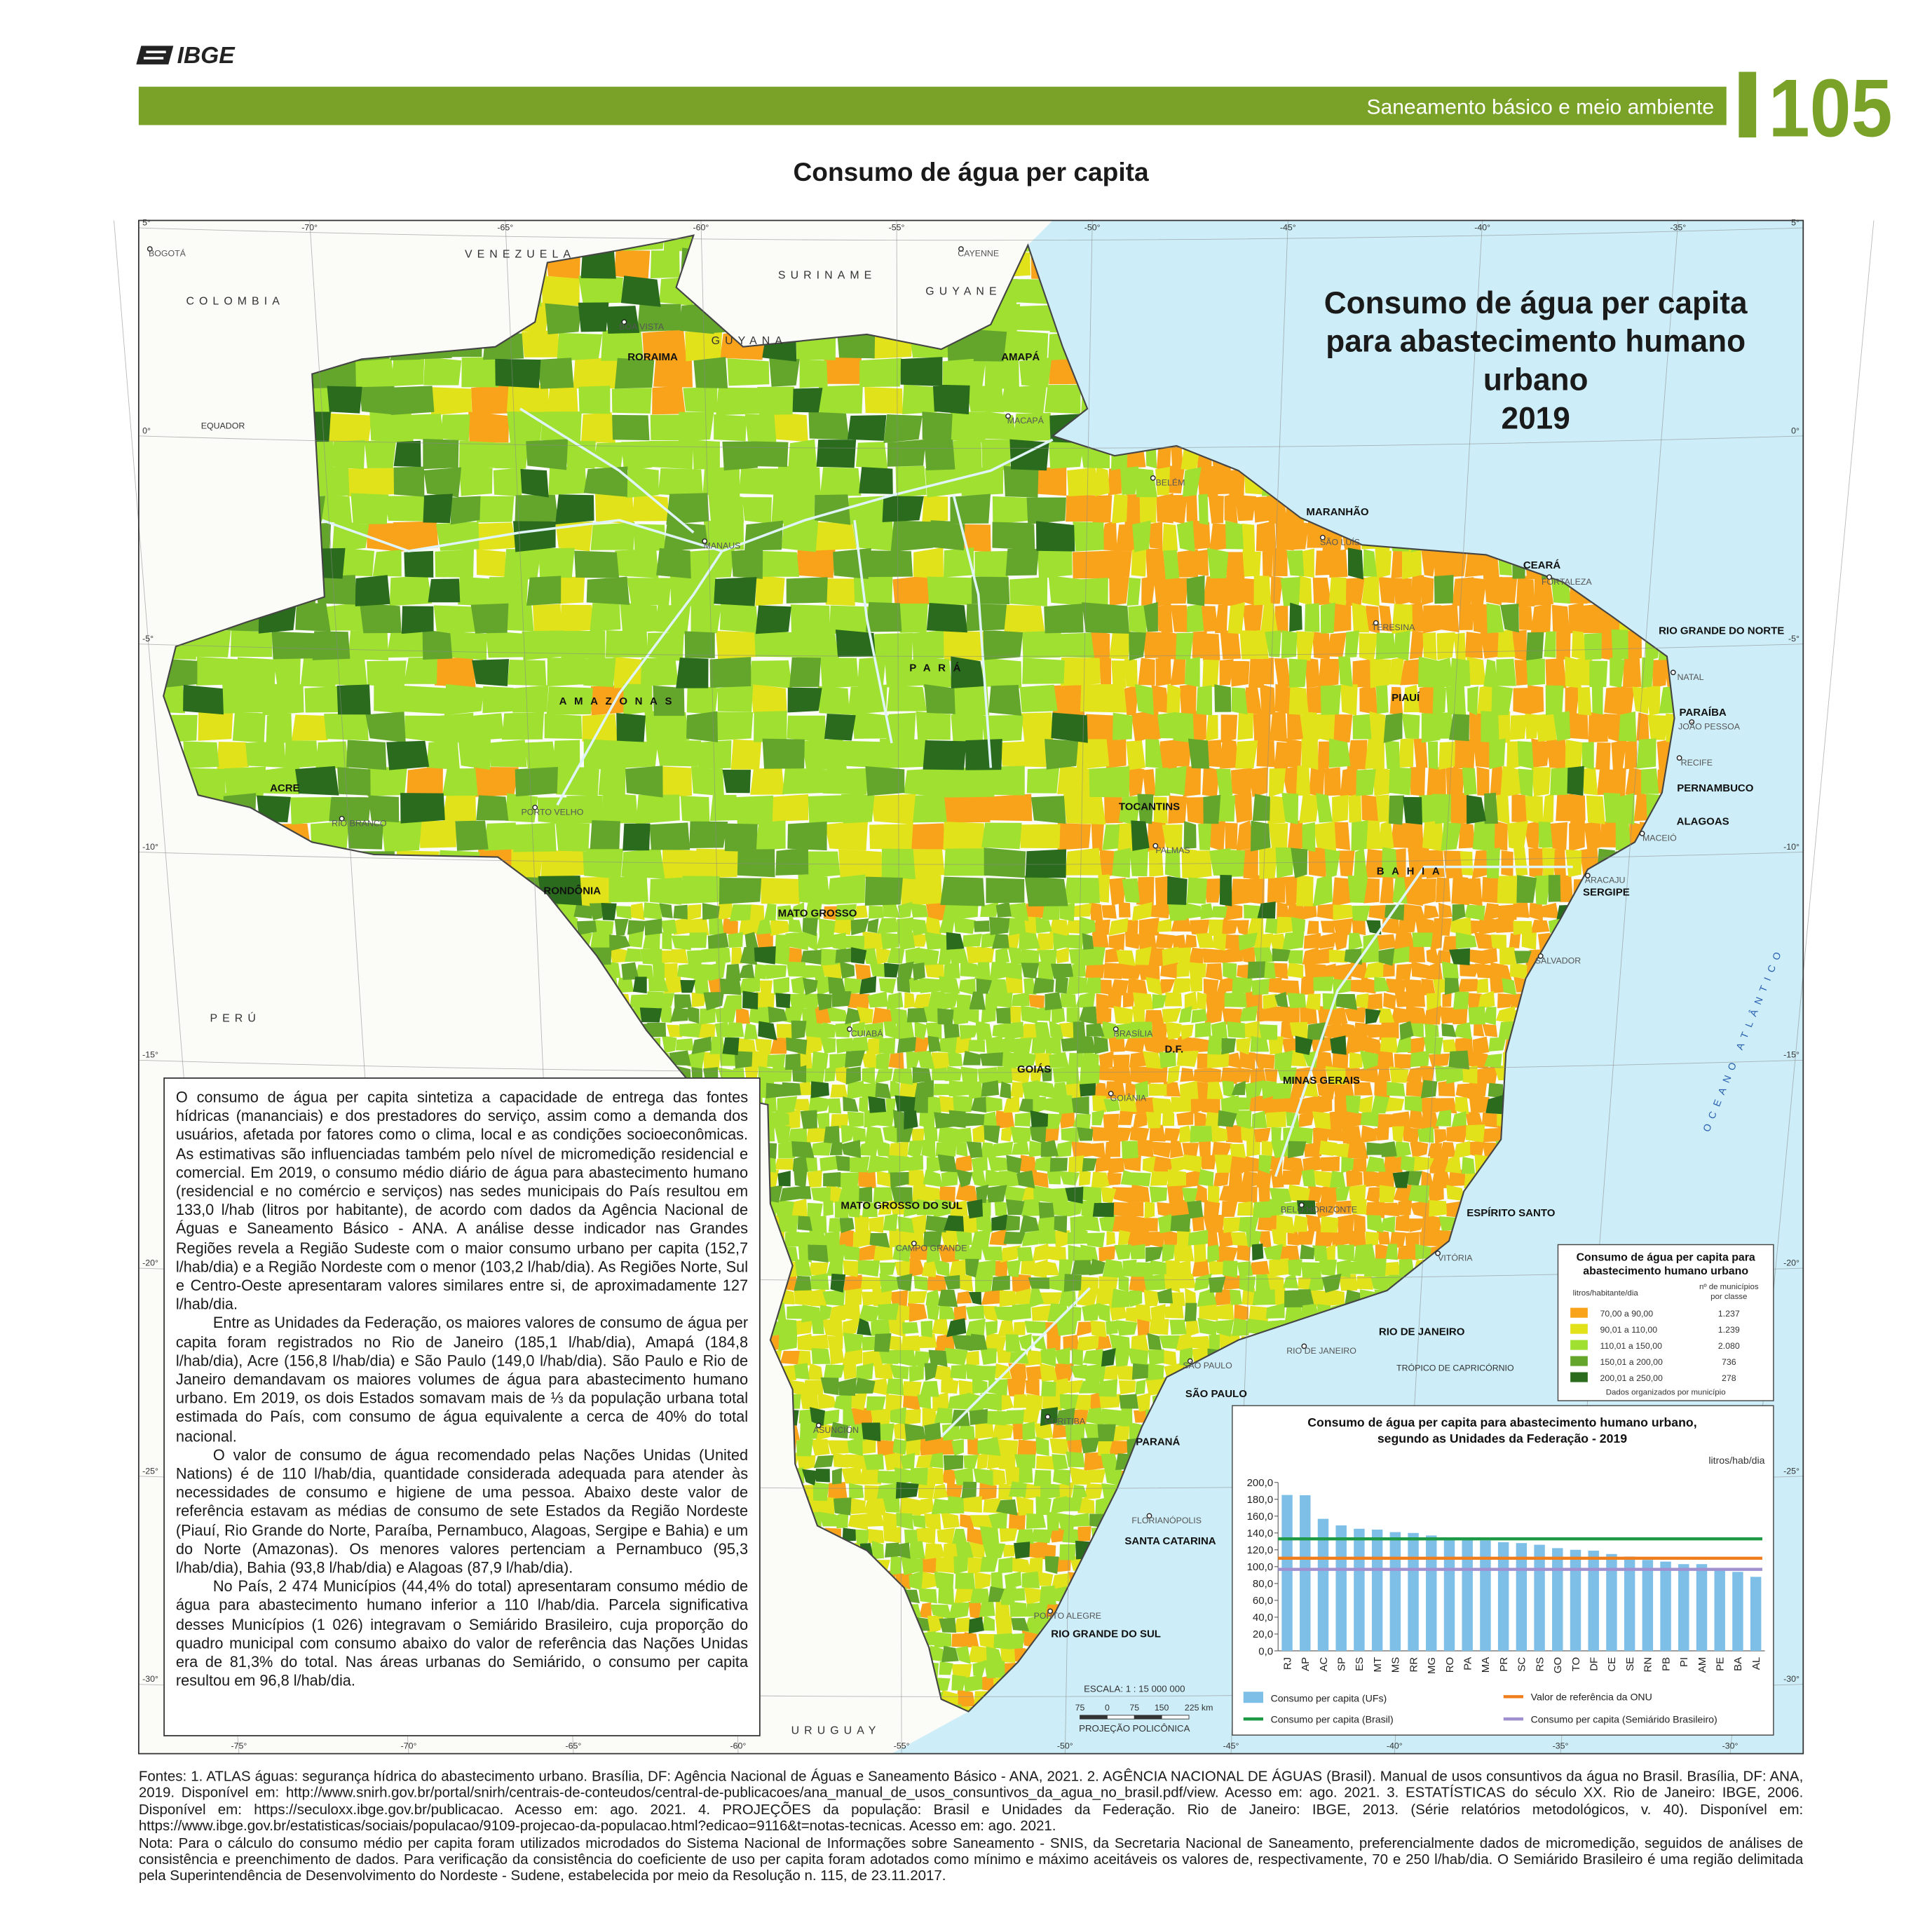 This screenshot has height=1932, width=1932. Describe the element at coordinates (1360, 1664) in the screenshot. I see `x-tick-label: ES` at that location.